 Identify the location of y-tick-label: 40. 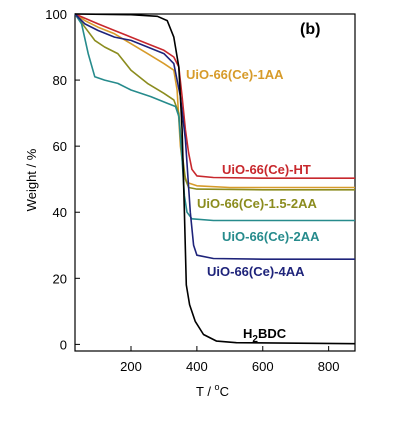
(60, 212).